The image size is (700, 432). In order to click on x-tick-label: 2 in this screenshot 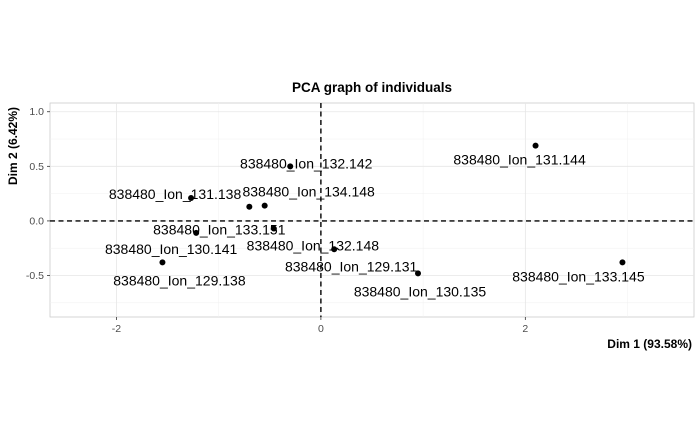, I will do `click(525, 329)`.